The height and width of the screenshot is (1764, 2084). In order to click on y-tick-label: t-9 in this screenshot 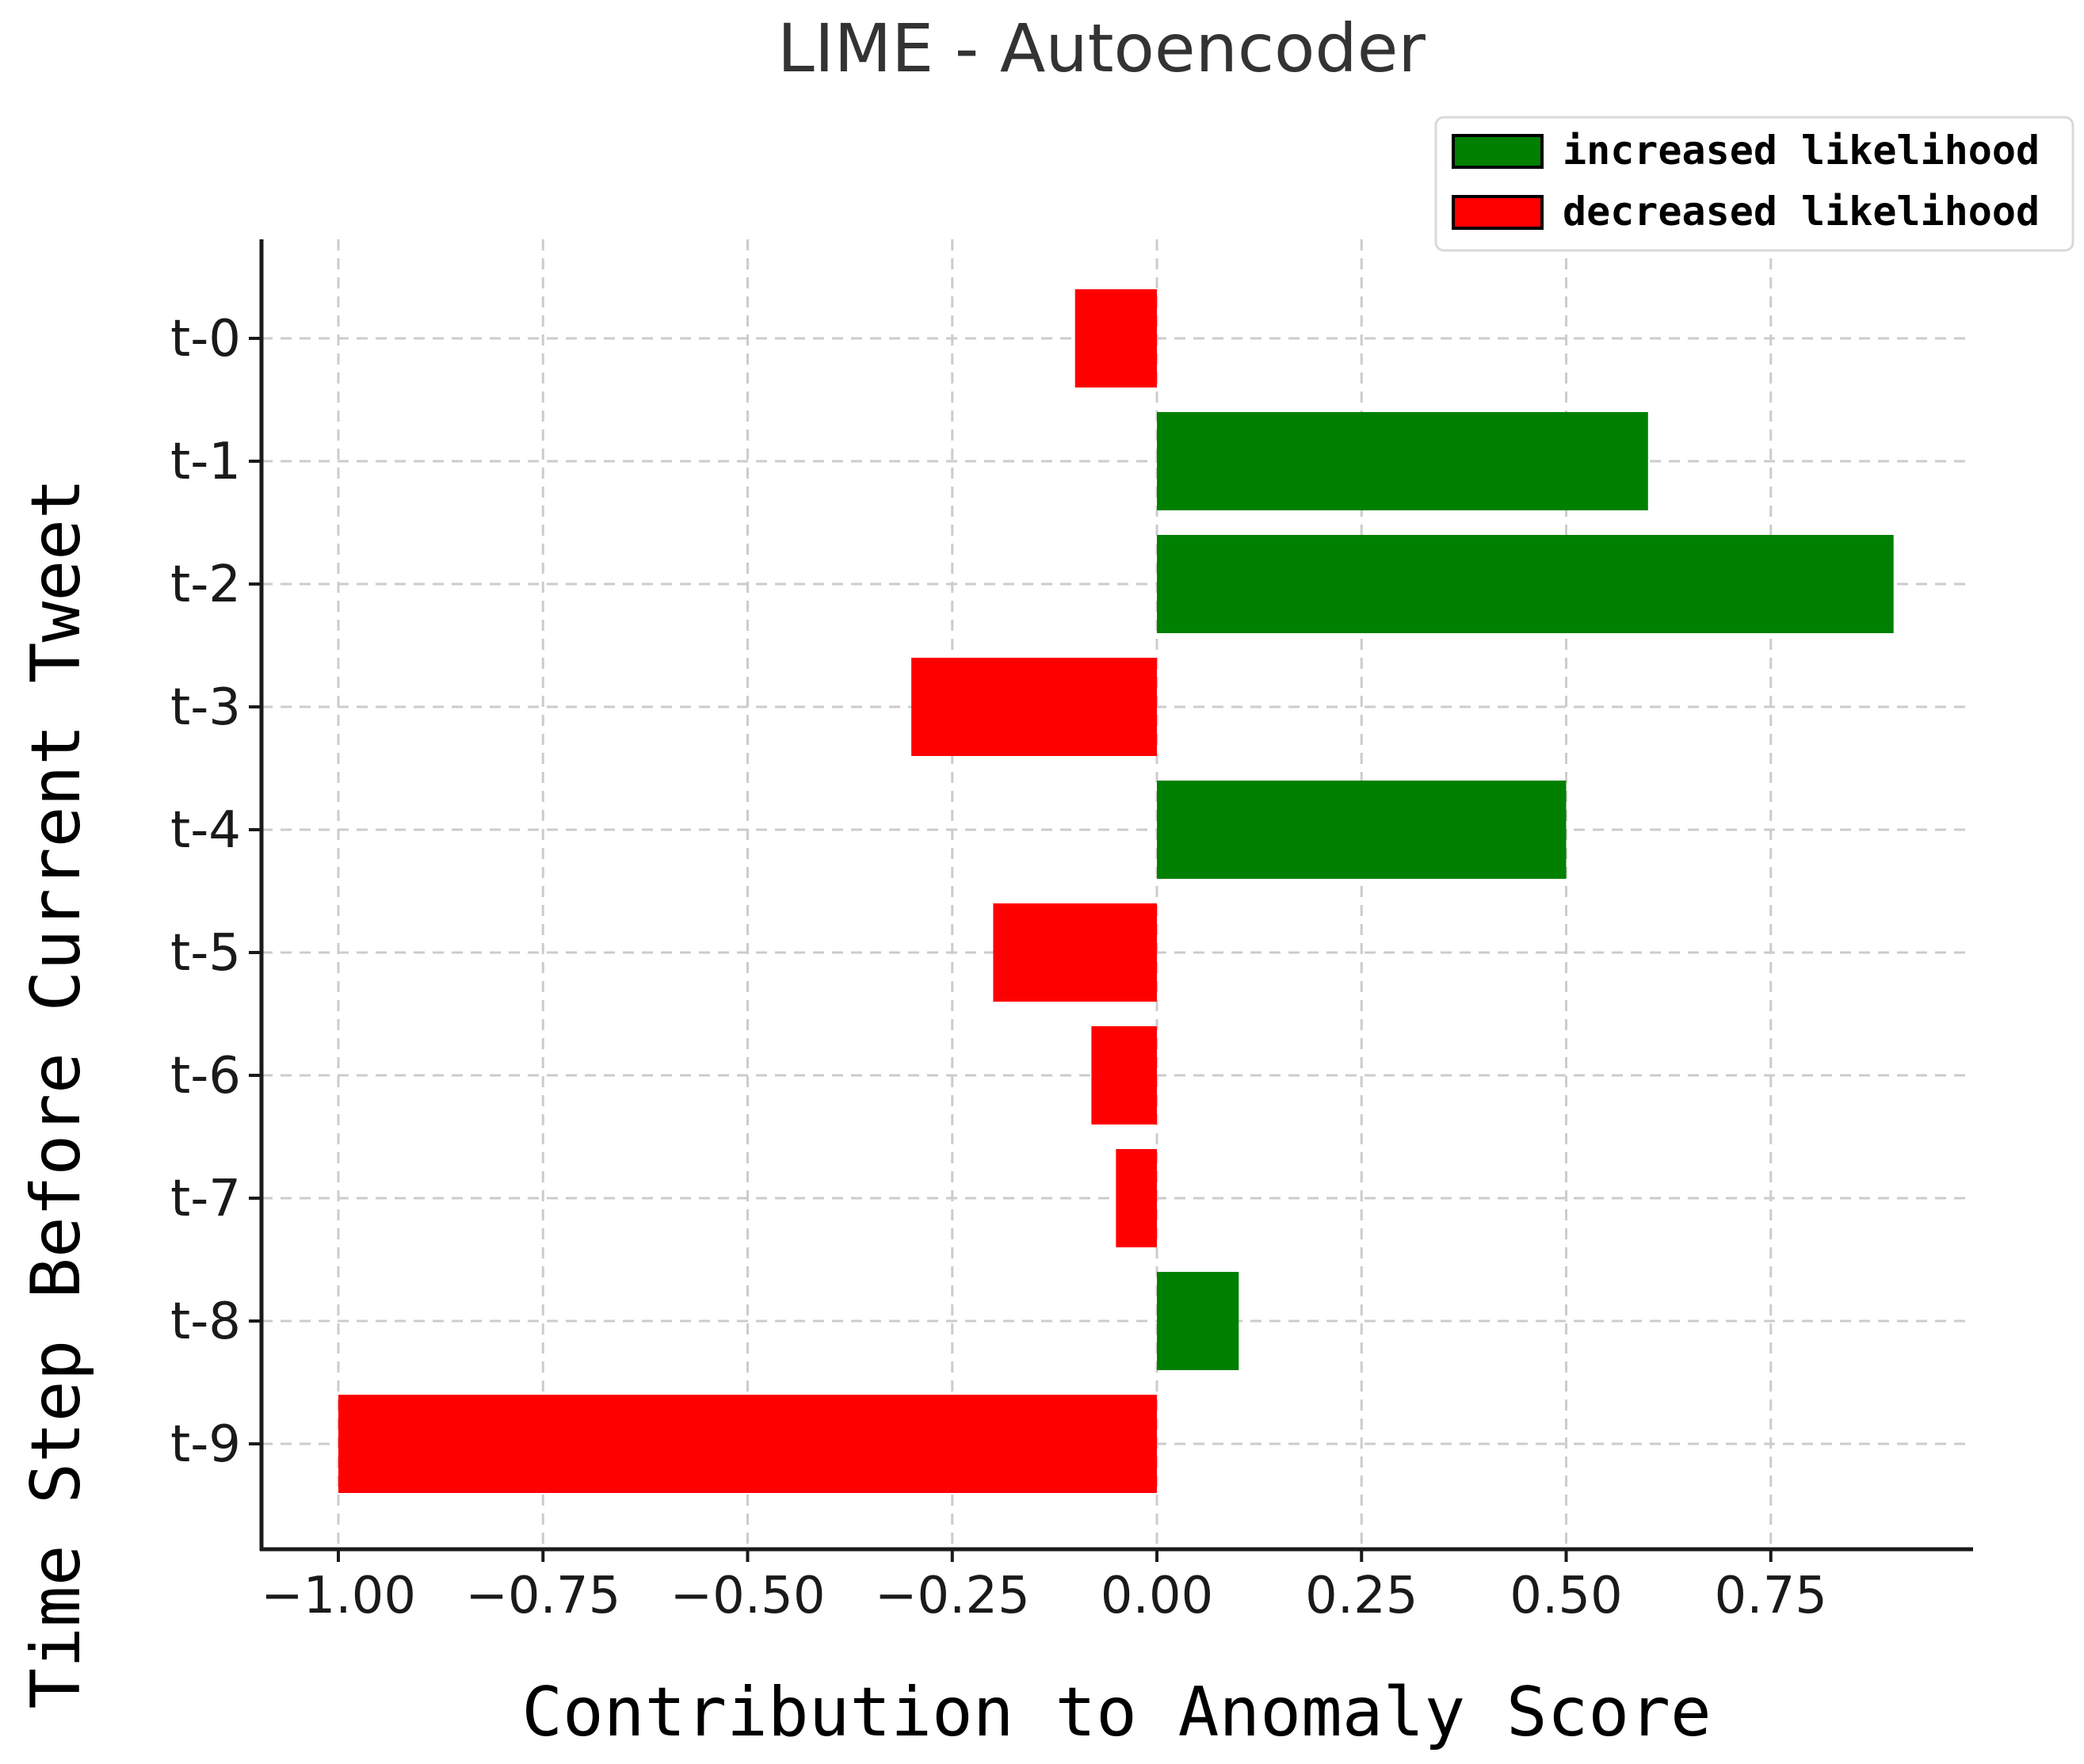, I will do `click(205, 1444)`.